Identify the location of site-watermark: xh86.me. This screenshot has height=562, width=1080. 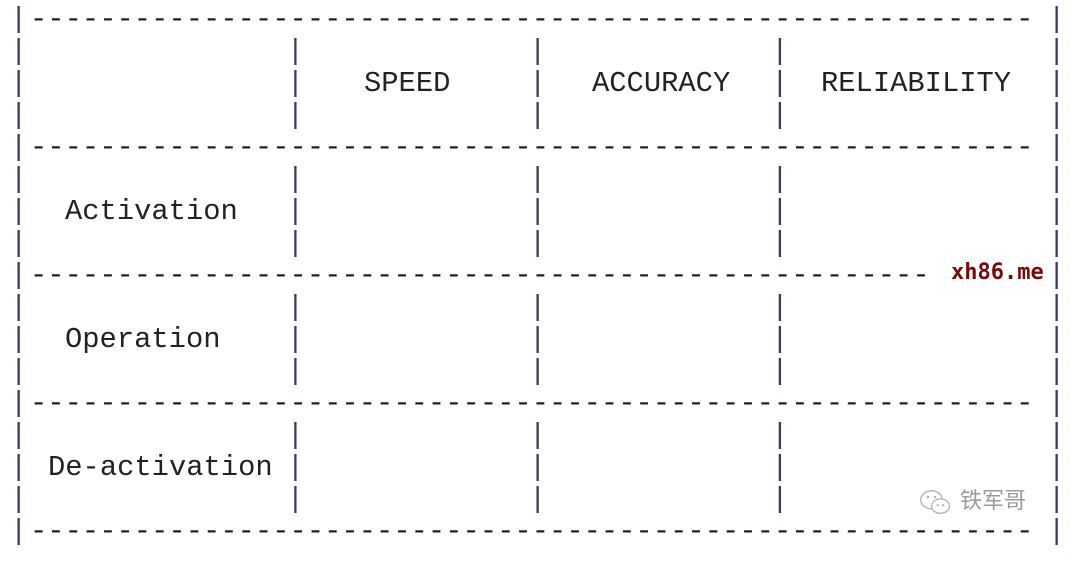
(997, 272).